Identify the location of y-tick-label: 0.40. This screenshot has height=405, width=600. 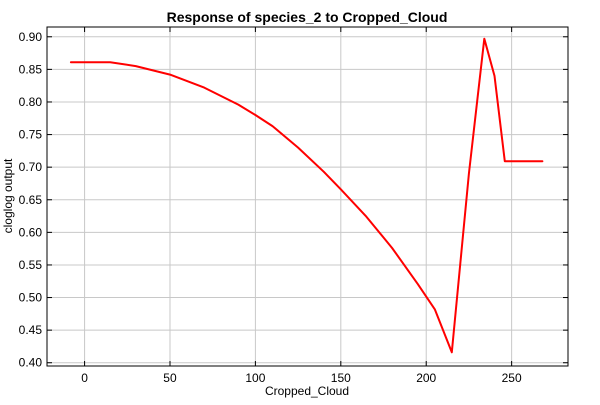
(31, 363).